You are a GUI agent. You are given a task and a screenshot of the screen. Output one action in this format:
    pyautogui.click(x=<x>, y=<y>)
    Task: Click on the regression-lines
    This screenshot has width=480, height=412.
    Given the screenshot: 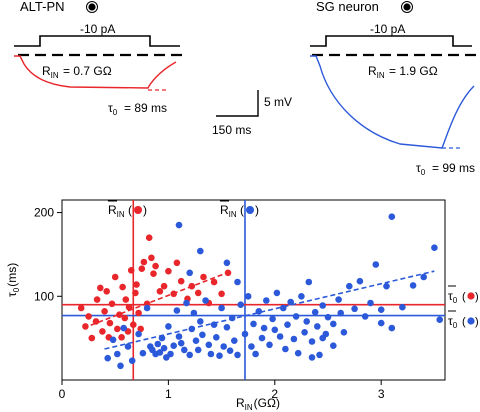 What is the action you would take?
    pyautogui.click(x=258, y=310)
    